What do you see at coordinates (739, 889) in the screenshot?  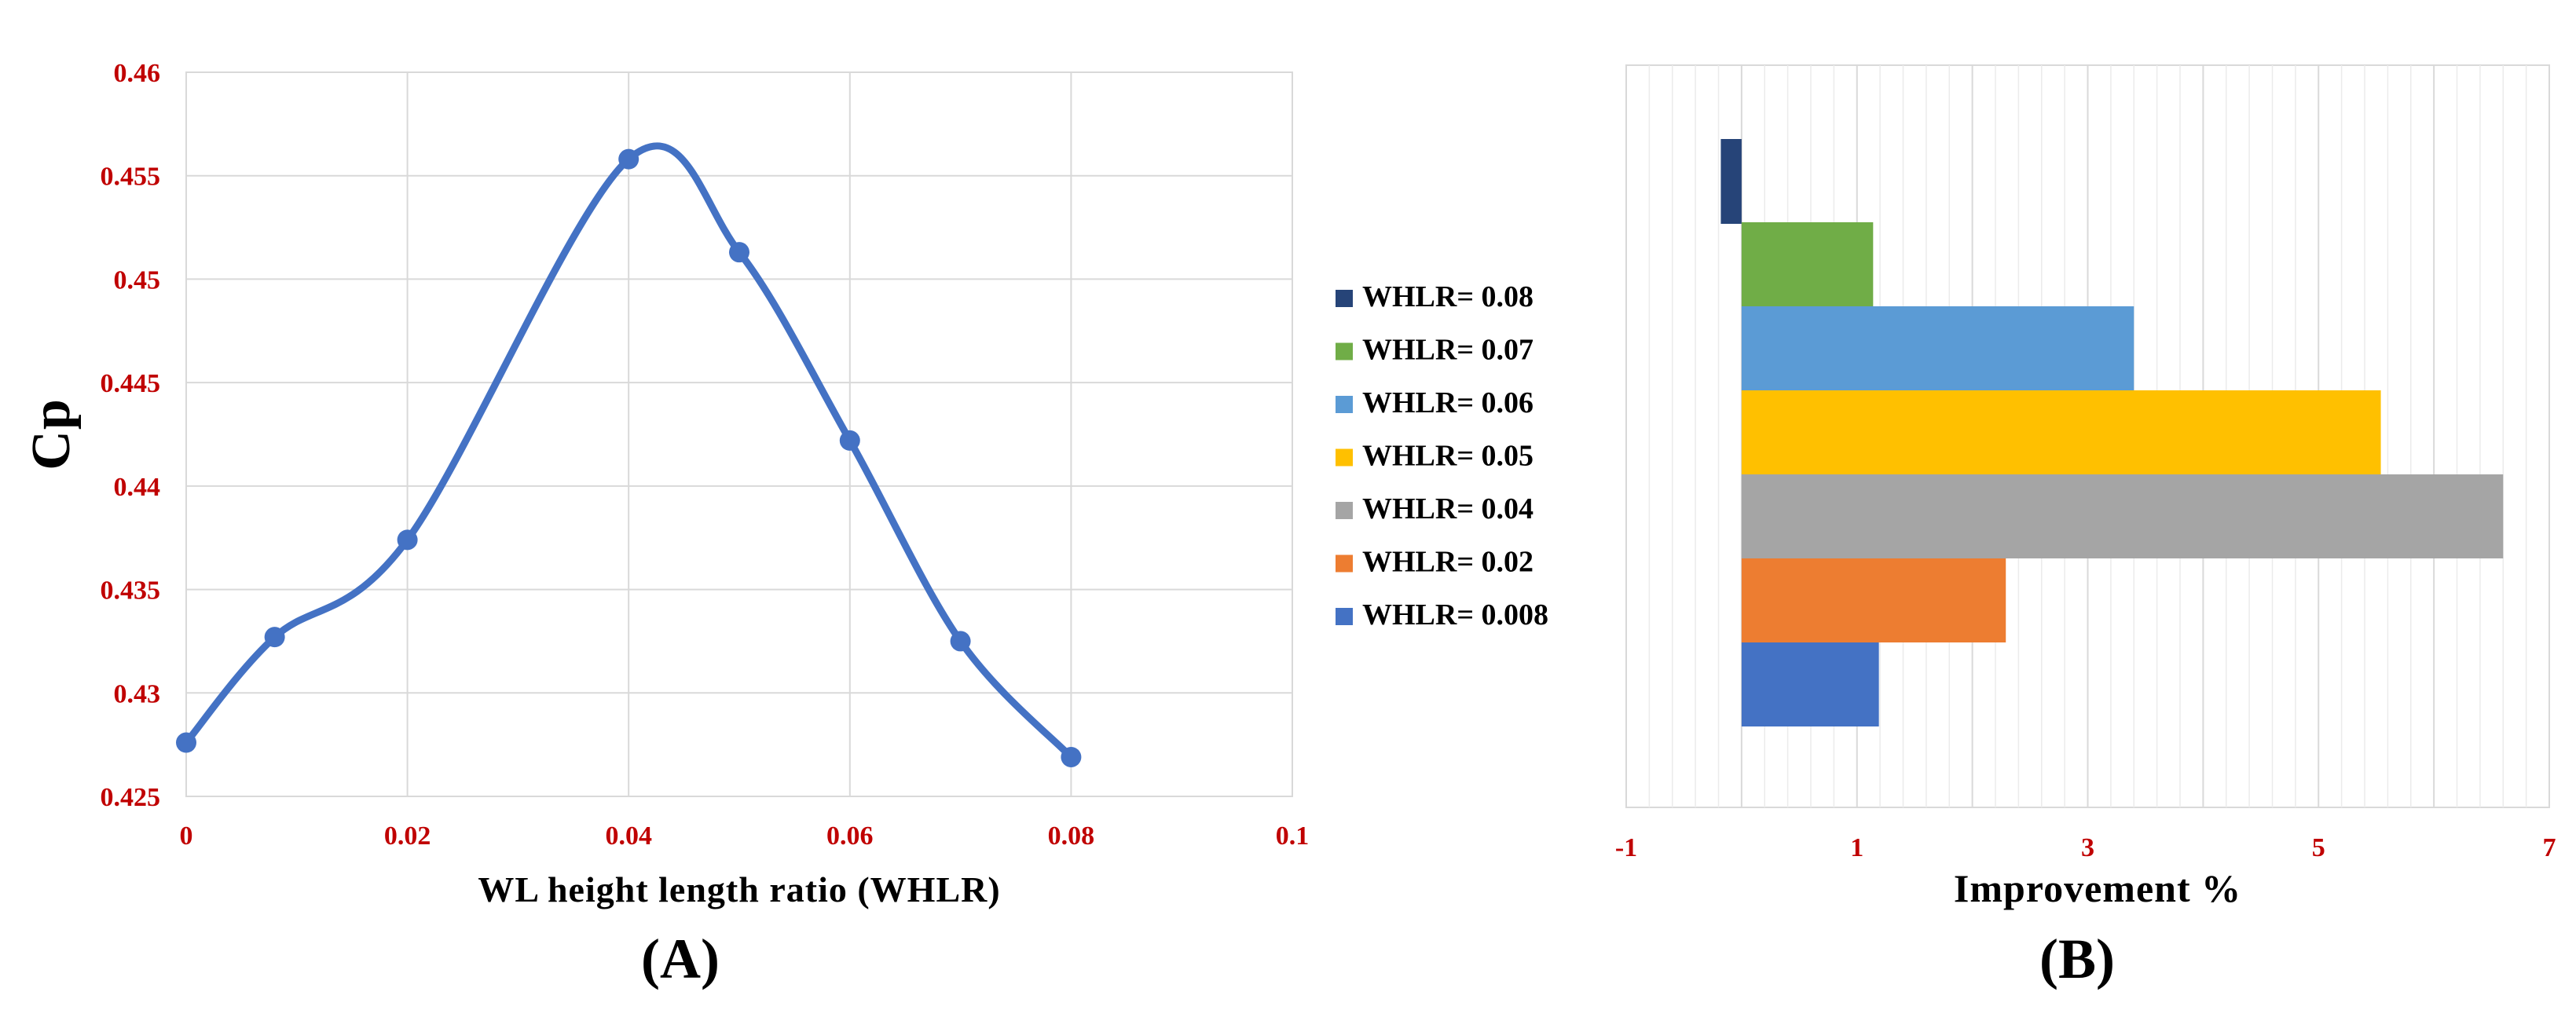 I see `x-axis-title-a: WL height length ratio (WHLR)` at bounding box center [739, 889].